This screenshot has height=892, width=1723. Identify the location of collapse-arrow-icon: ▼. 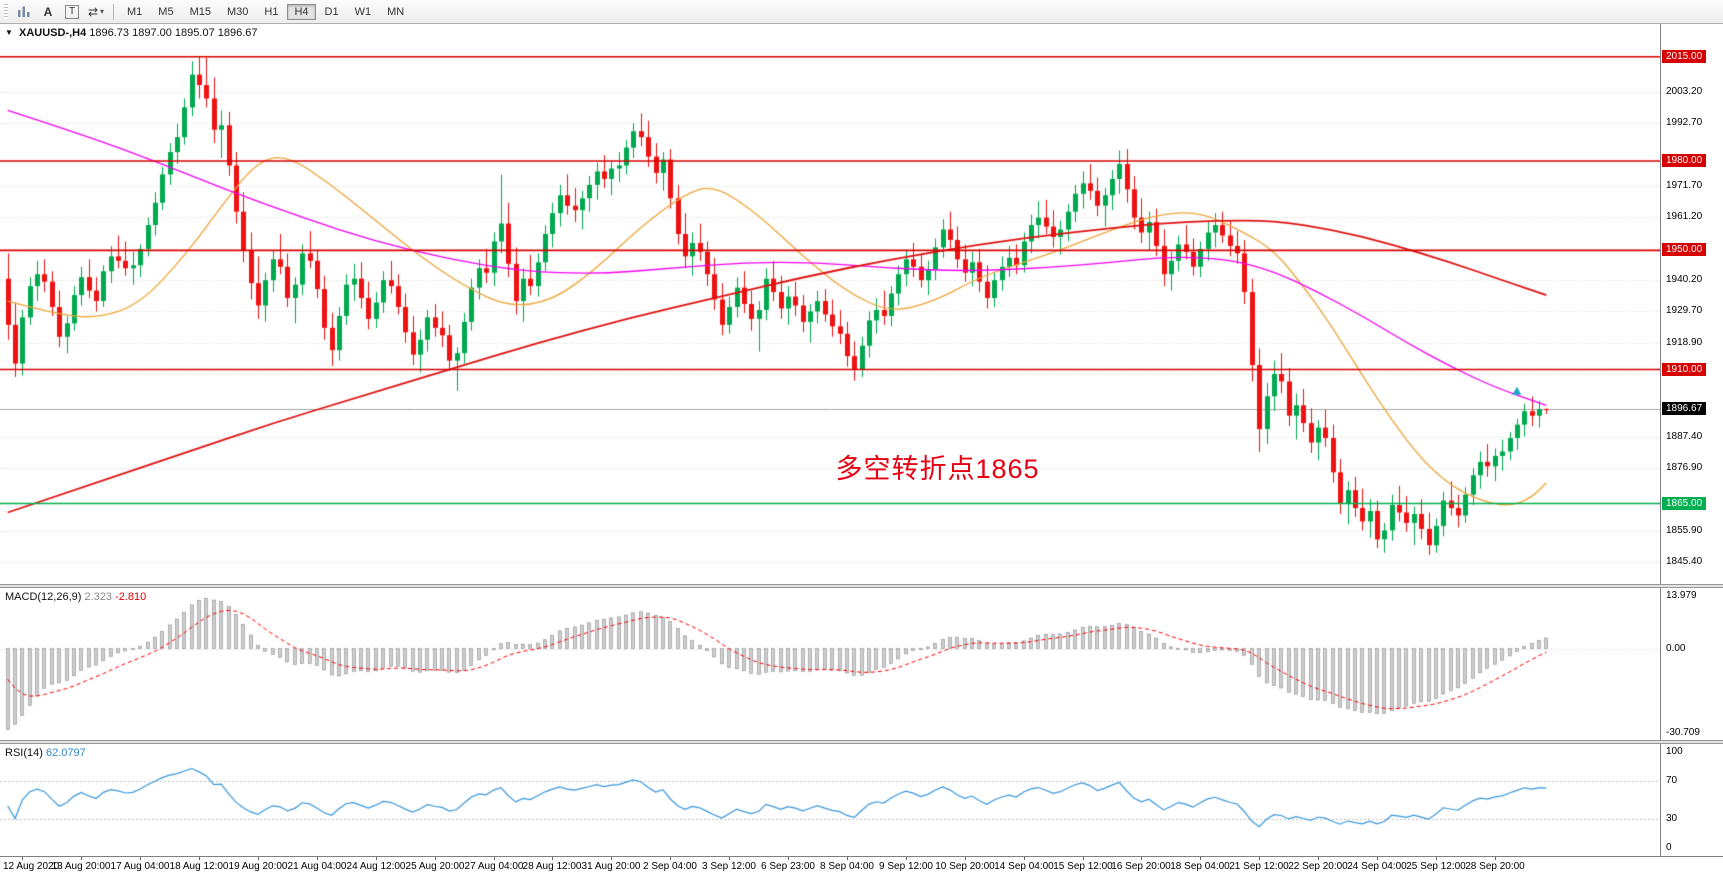
(9, 32).